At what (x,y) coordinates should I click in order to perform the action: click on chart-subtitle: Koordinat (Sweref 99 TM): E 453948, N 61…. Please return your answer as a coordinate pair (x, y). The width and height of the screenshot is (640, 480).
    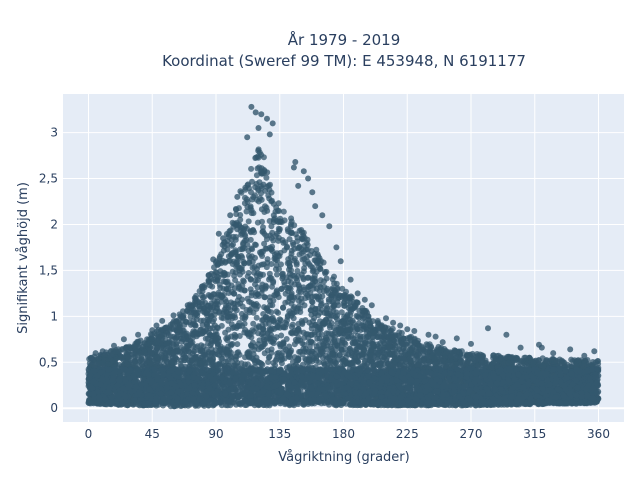
    Looking at the image, I should click on (344, 61).